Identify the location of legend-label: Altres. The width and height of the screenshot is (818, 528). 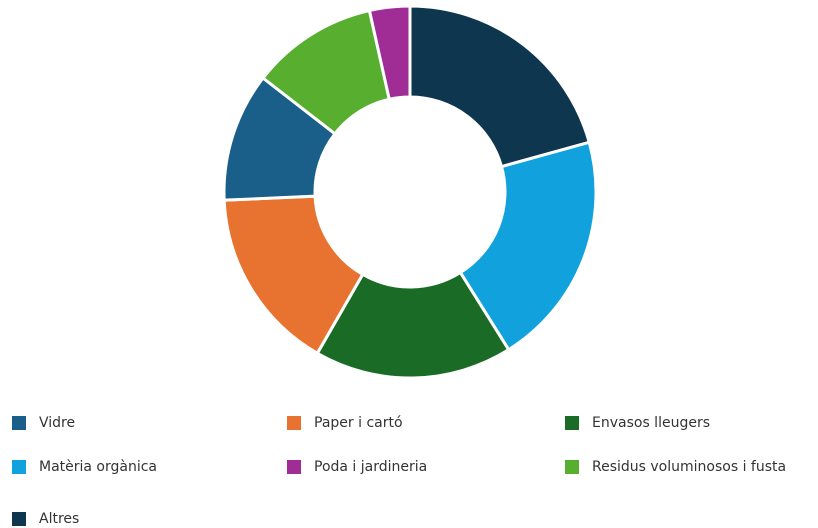
(59, 519).